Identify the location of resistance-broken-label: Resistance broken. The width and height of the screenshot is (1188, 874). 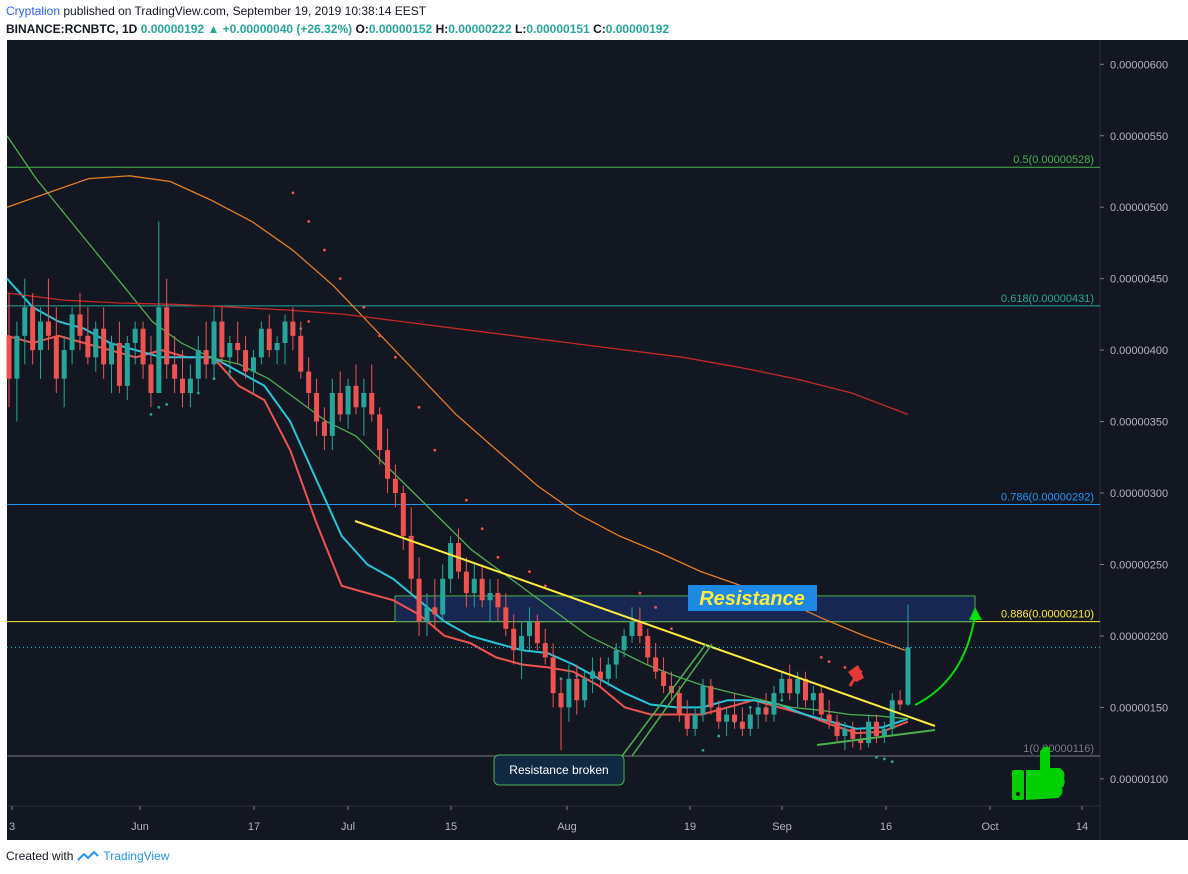
(558, 770).